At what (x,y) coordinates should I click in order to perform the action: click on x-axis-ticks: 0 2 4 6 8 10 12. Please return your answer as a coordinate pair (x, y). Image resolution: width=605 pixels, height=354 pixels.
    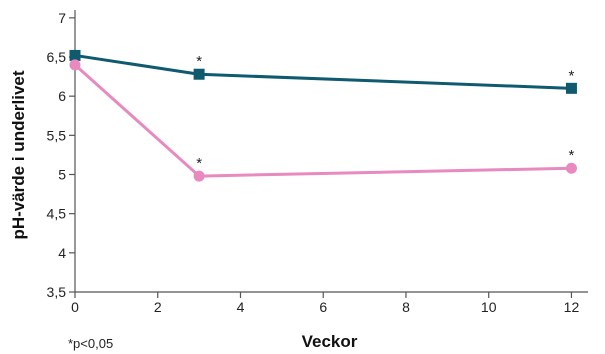
    Looking at the image, I should click on (325, 303).